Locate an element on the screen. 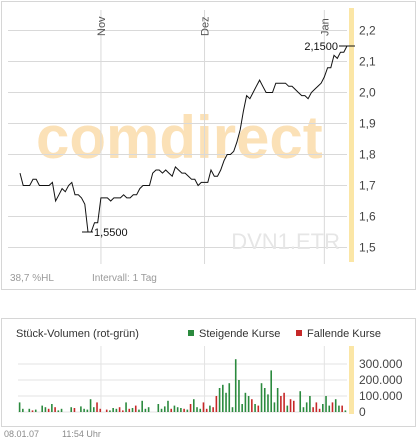  y-tick-label: 100.000 is located at coordinates (381, 396).